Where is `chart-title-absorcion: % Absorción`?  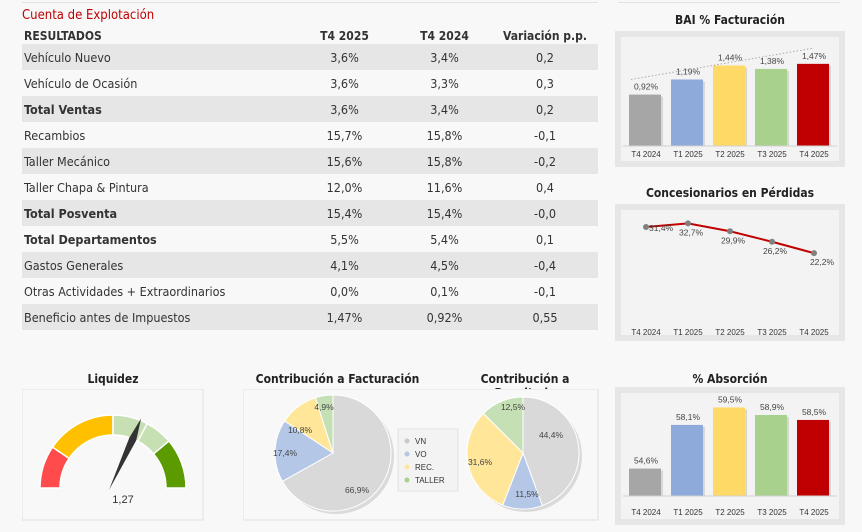 chart-title-absorcion: % Absorción is located at coordinates (730, 379).